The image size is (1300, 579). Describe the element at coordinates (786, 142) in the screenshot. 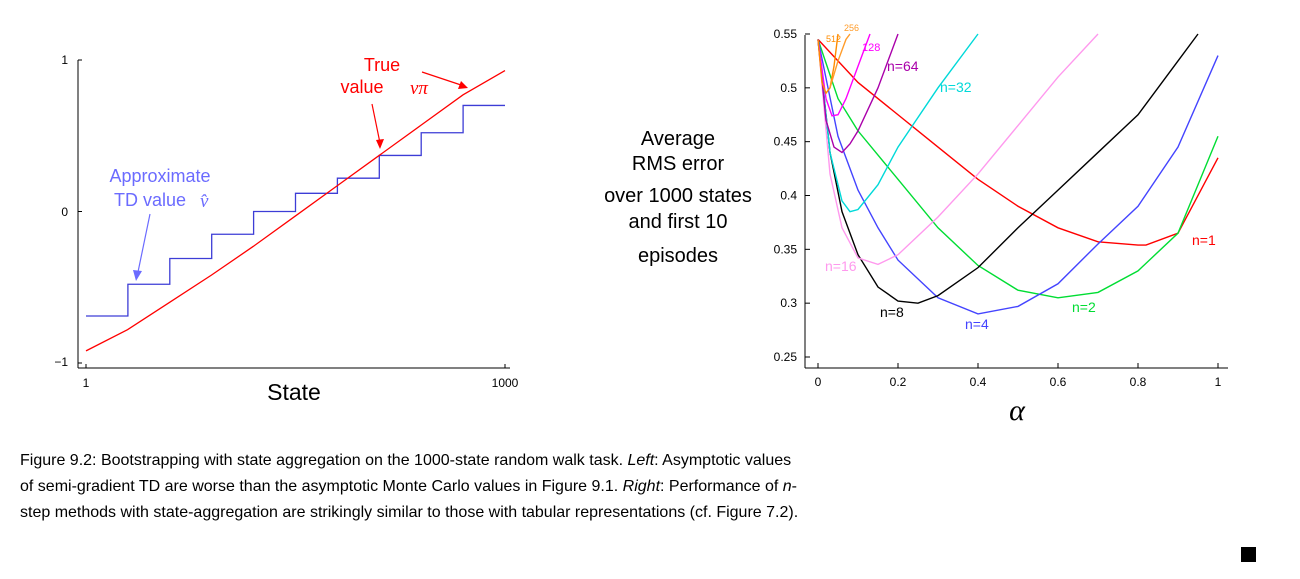

I see `right-ytick-label: 0.45` at that location.